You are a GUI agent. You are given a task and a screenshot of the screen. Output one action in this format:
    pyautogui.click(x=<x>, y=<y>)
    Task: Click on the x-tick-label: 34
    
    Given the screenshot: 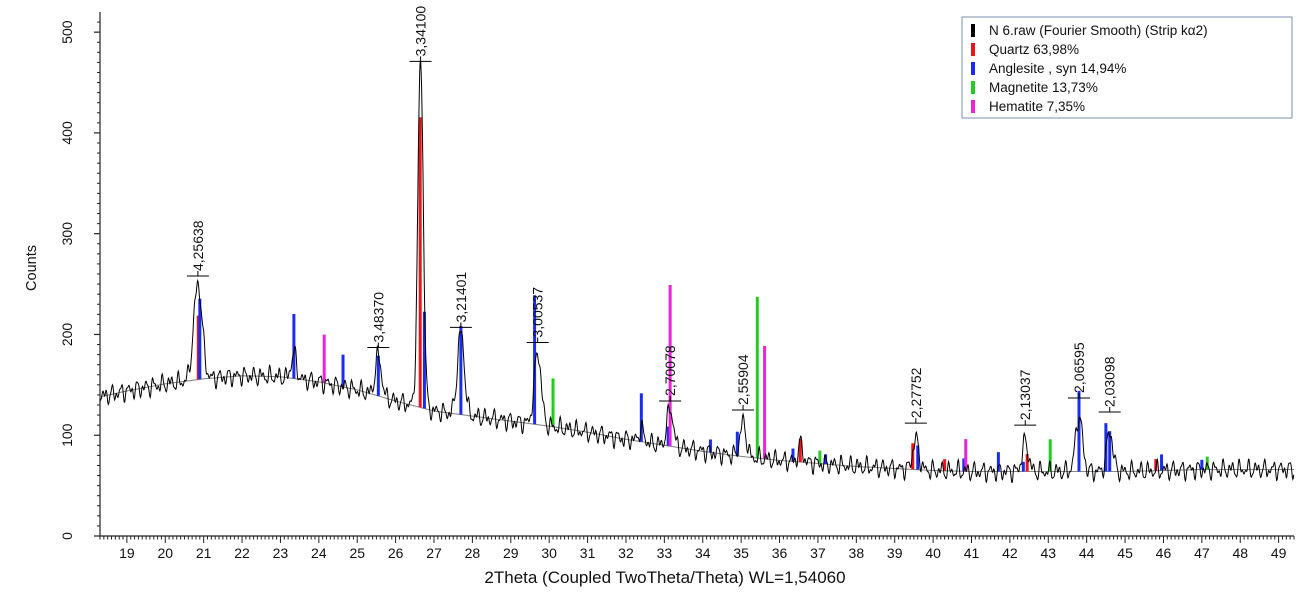 What is the action you would take?
    pyautogui.click(x=703, y=553)
    